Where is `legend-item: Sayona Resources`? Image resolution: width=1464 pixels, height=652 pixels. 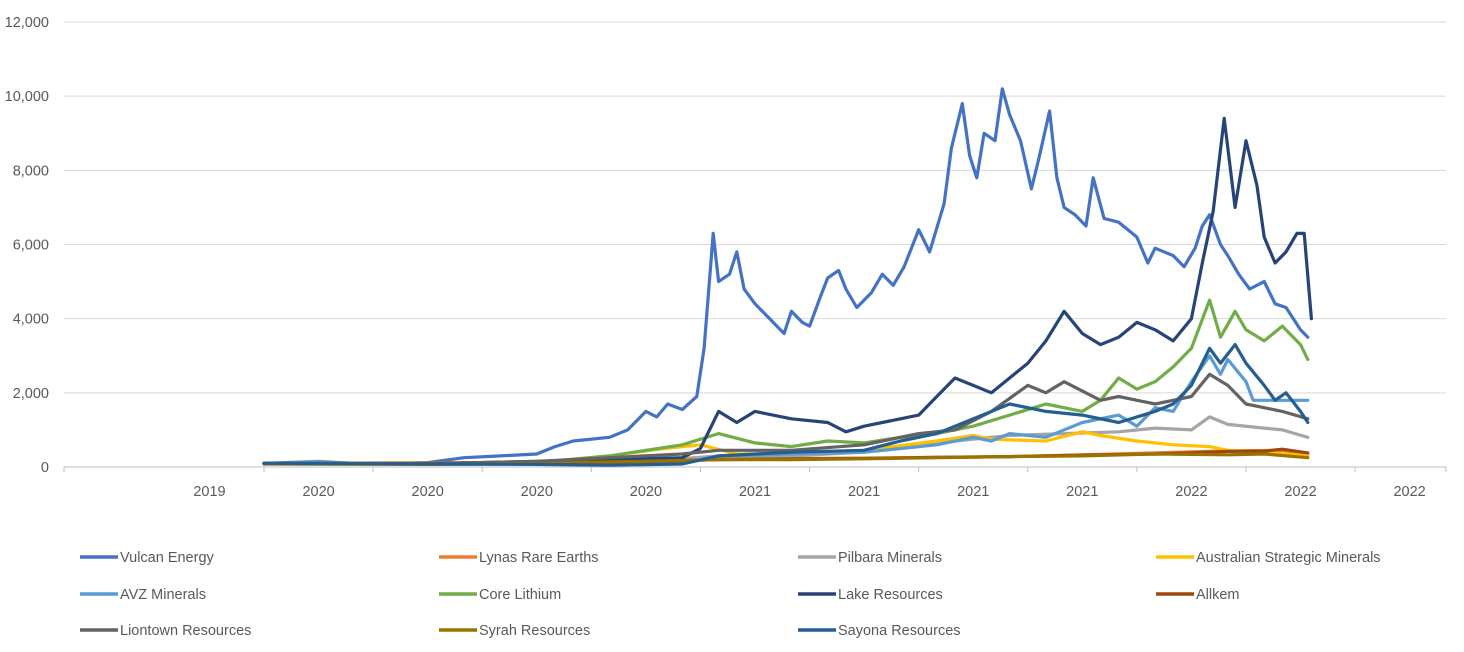
legend-item: Sayona Resources is located at coordinates (879, 631).